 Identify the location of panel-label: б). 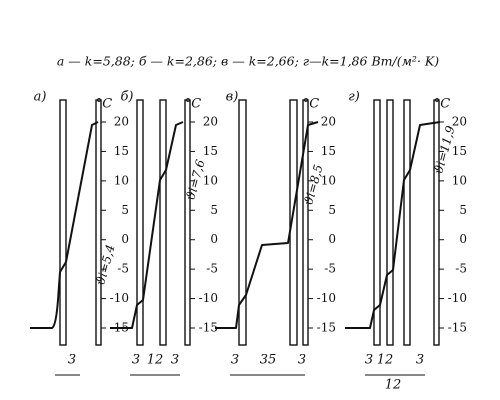
(126, 97).